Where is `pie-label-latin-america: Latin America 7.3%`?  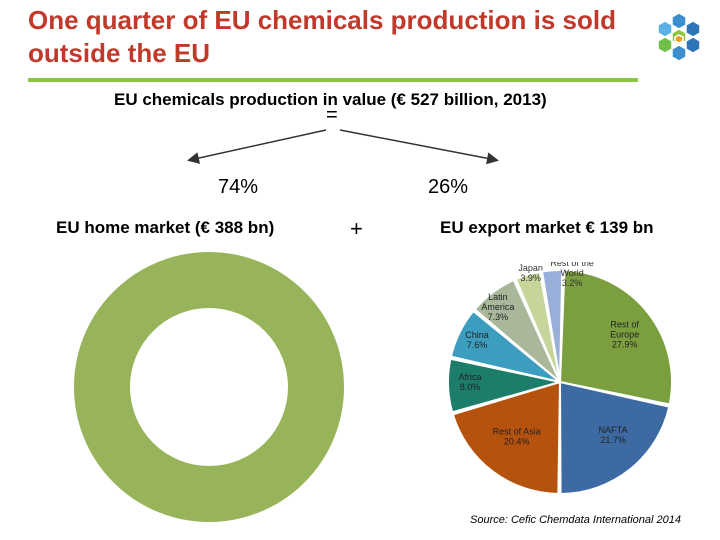 pie-label-latin-america: Latin America 7.3% is located at coordinates (497, 307).